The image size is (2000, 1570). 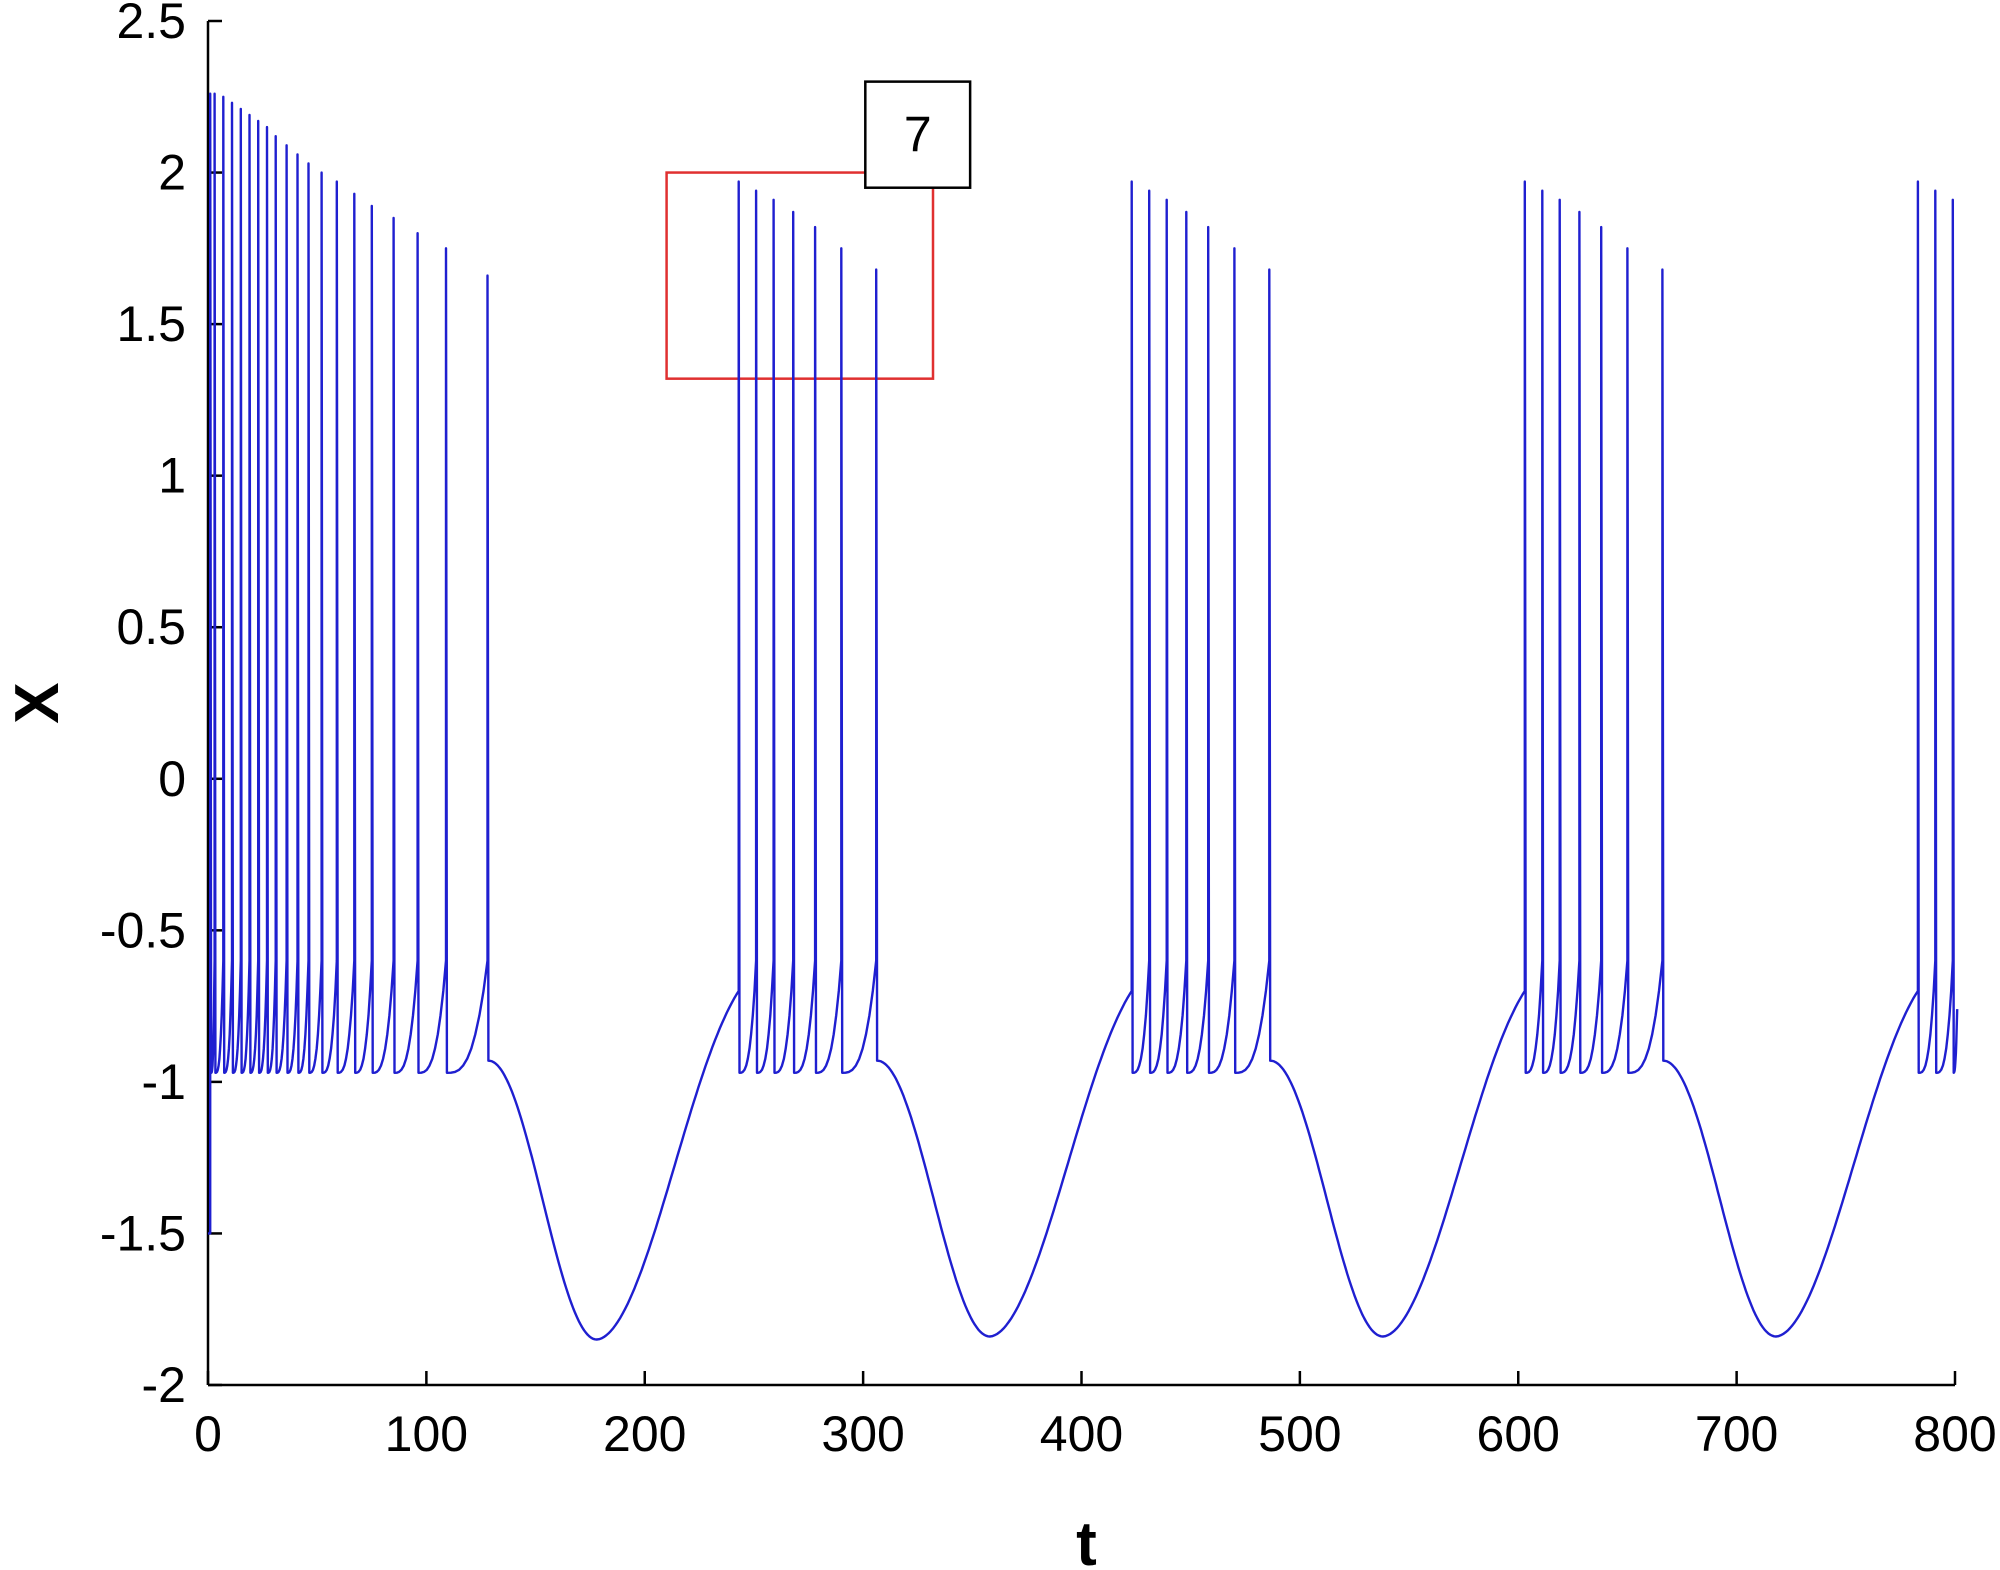 I want to click on y-tick-label: 1.5, so click(x=151, y=324).